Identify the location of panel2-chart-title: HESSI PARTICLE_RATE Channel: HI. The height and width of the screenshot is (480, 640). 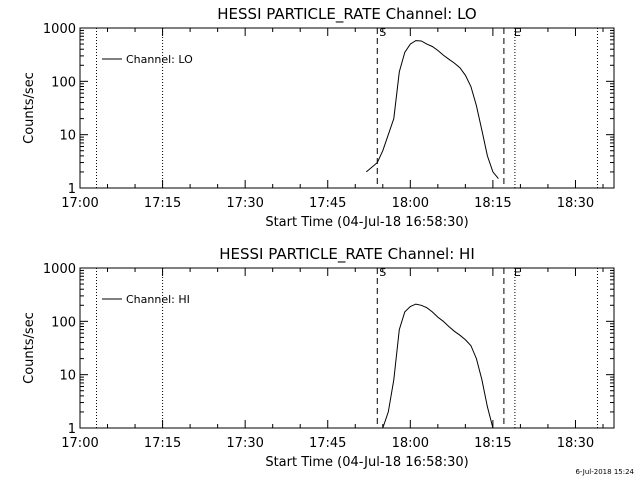
(347, 254).